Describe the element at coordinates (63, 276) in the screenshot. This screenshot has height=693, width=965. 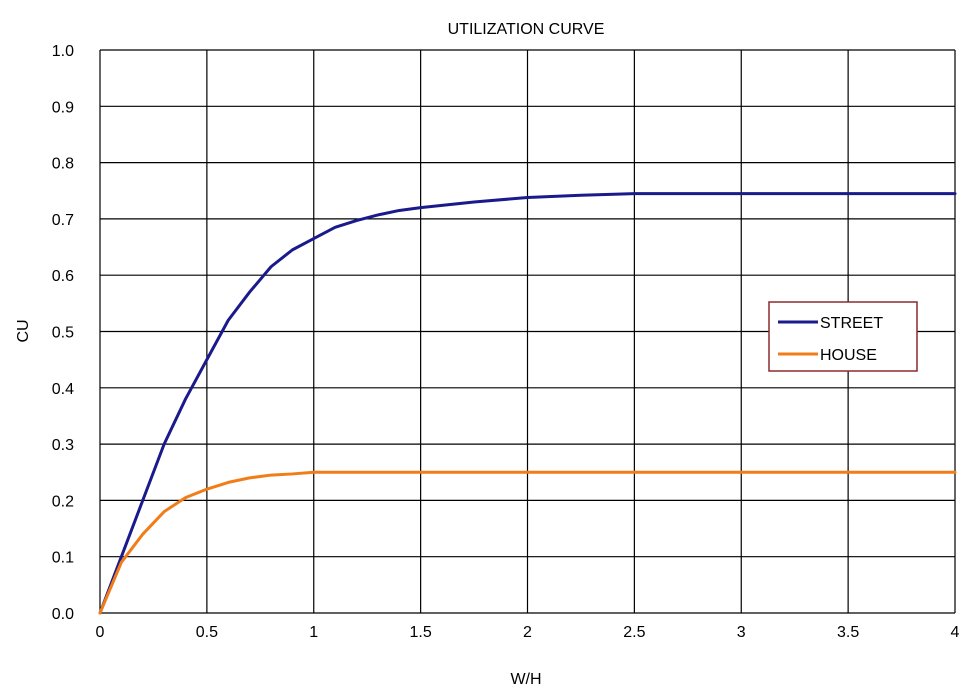
I see `y-tick-label: 0.6` at that location.